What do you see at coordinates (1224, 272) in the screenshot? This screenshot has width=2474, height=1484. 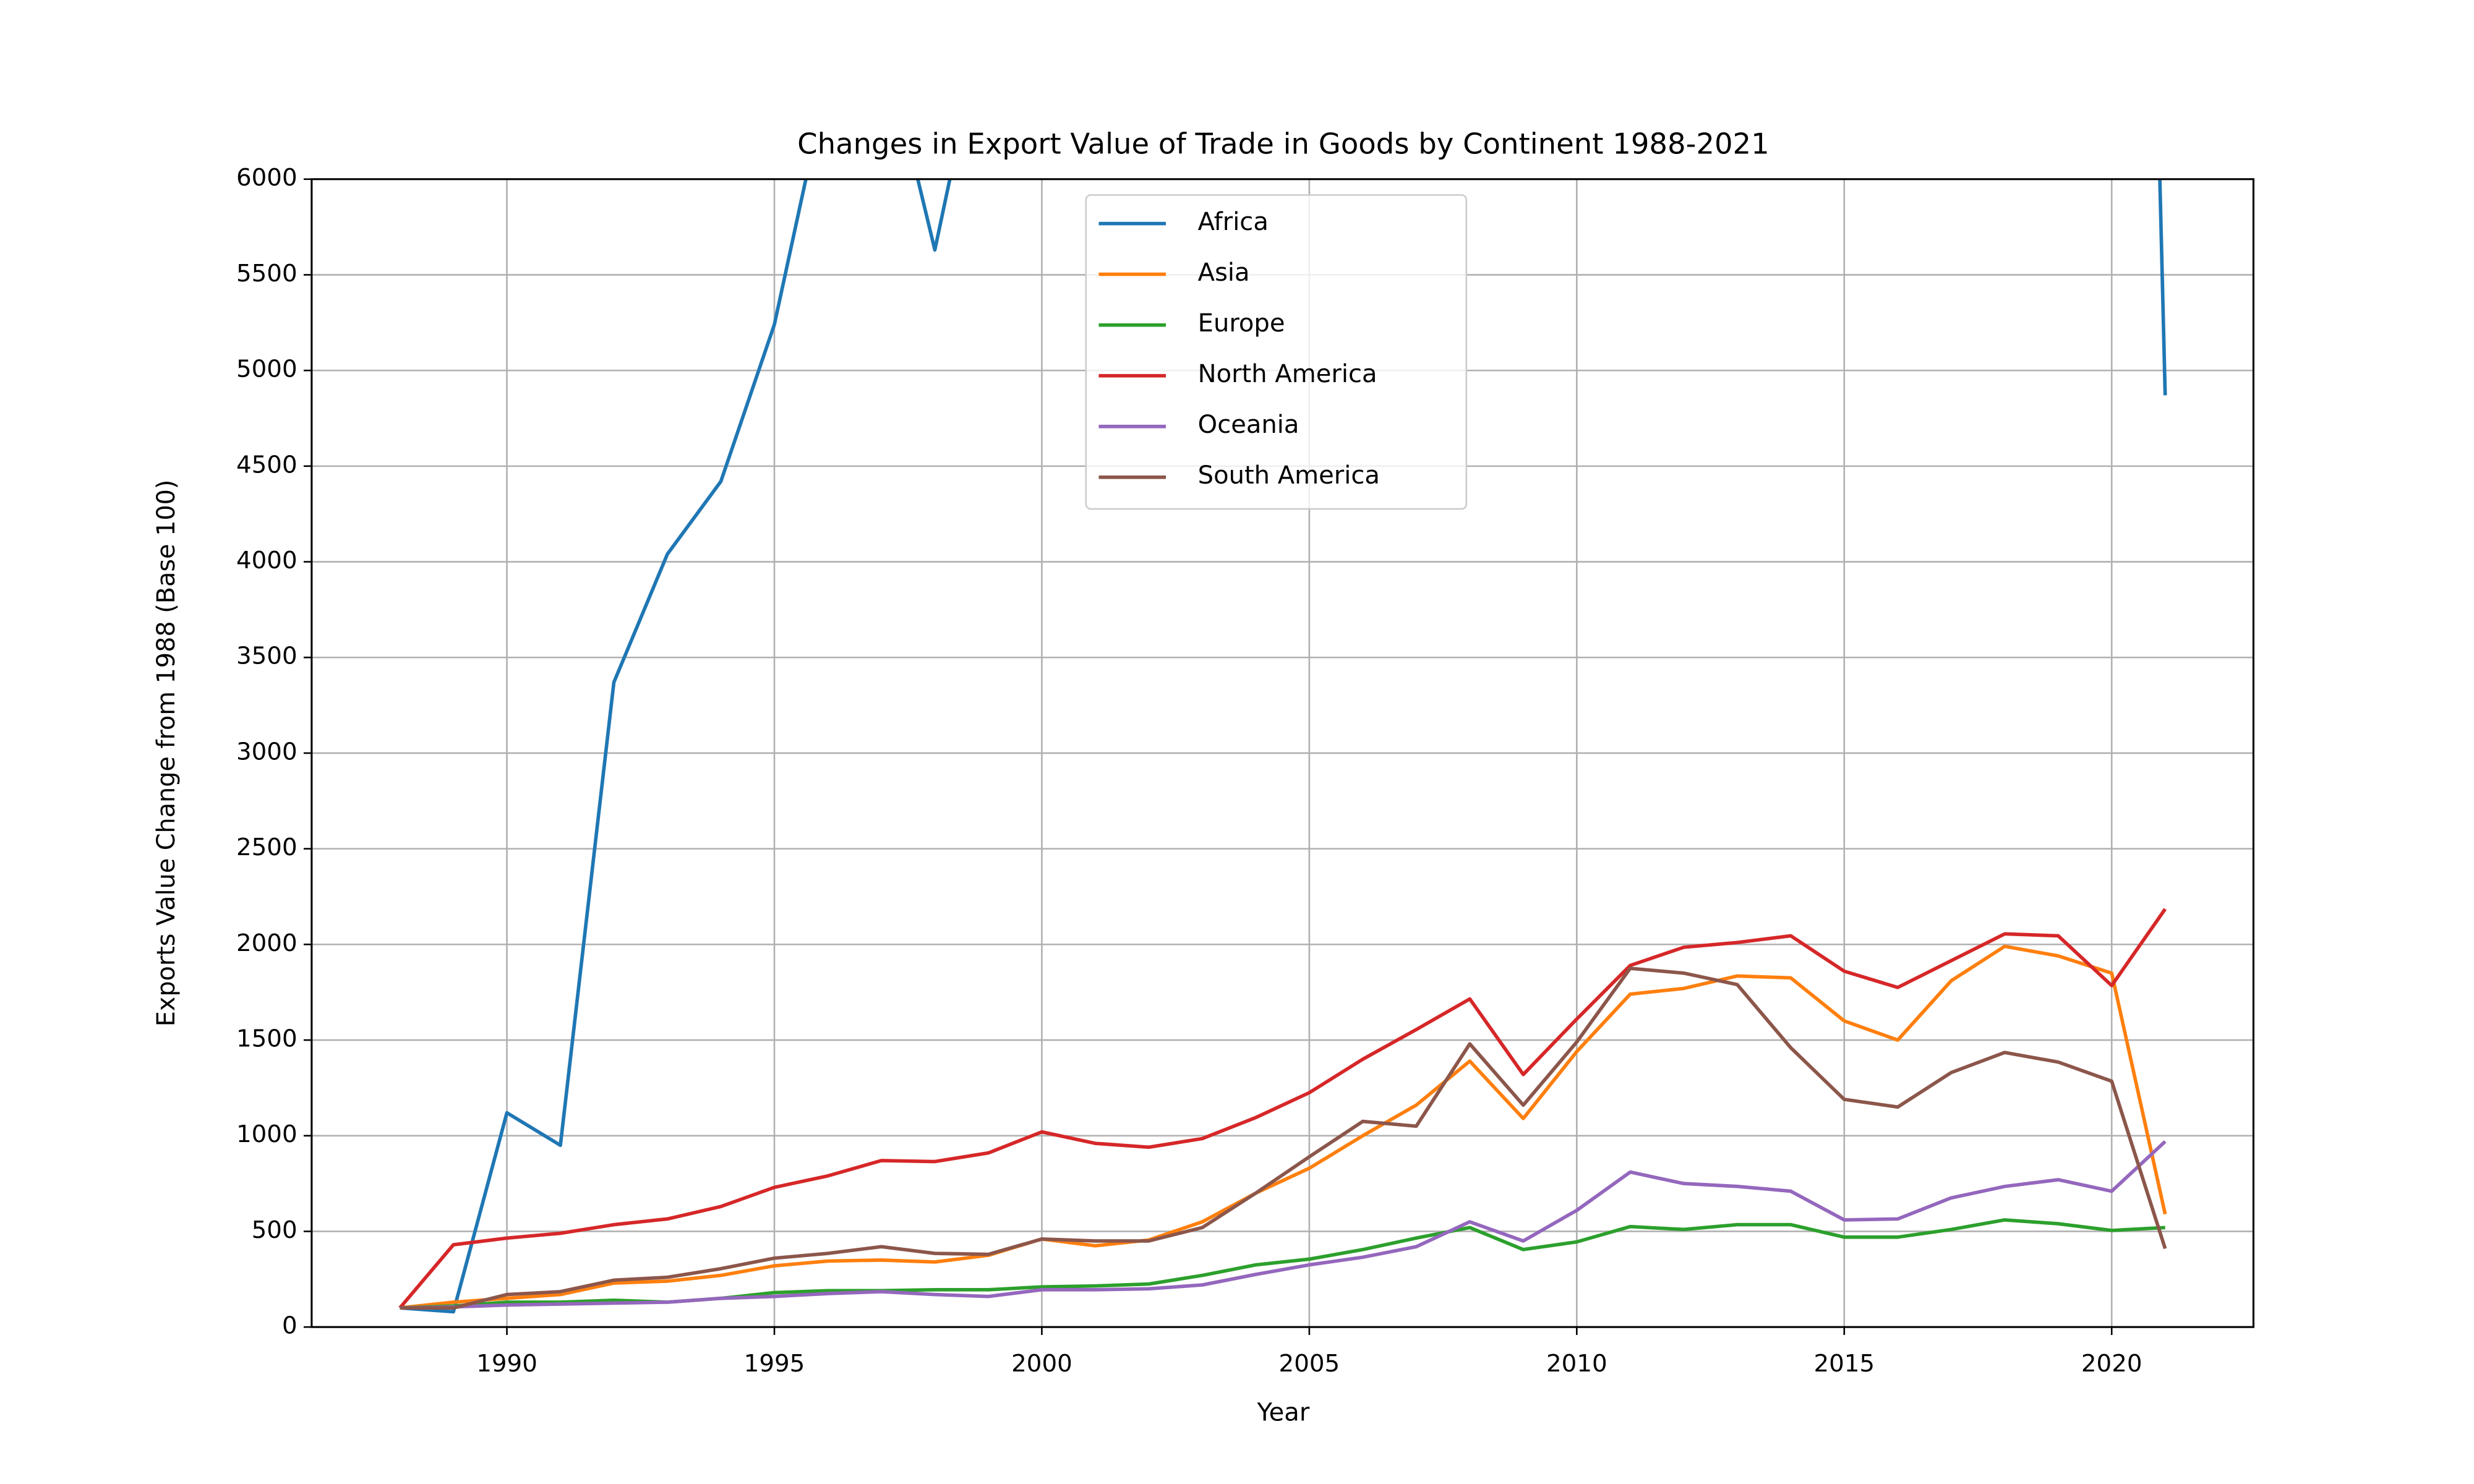 I see `legend-label: Asia` at bounding box center [1224, 272].